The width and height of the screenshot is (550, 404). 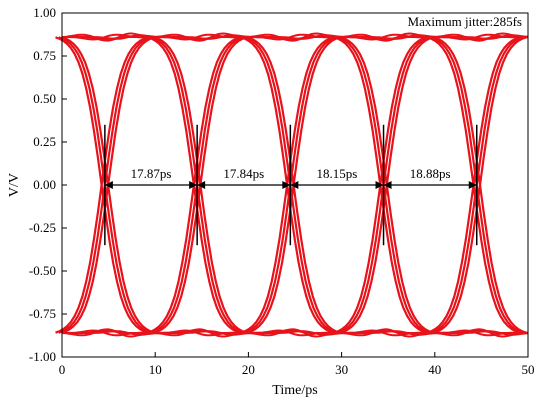 I want to click on high-rail-trace, so click(x=295, y=37).